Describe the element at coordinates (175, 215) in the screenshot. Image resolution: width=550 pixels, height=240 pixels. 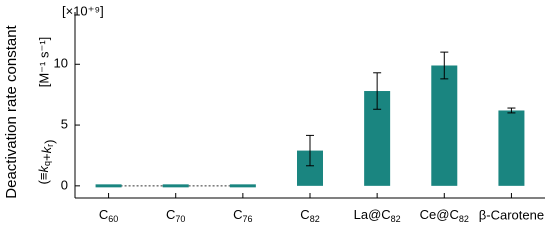
I see `x-tick-label: C70` at that location.